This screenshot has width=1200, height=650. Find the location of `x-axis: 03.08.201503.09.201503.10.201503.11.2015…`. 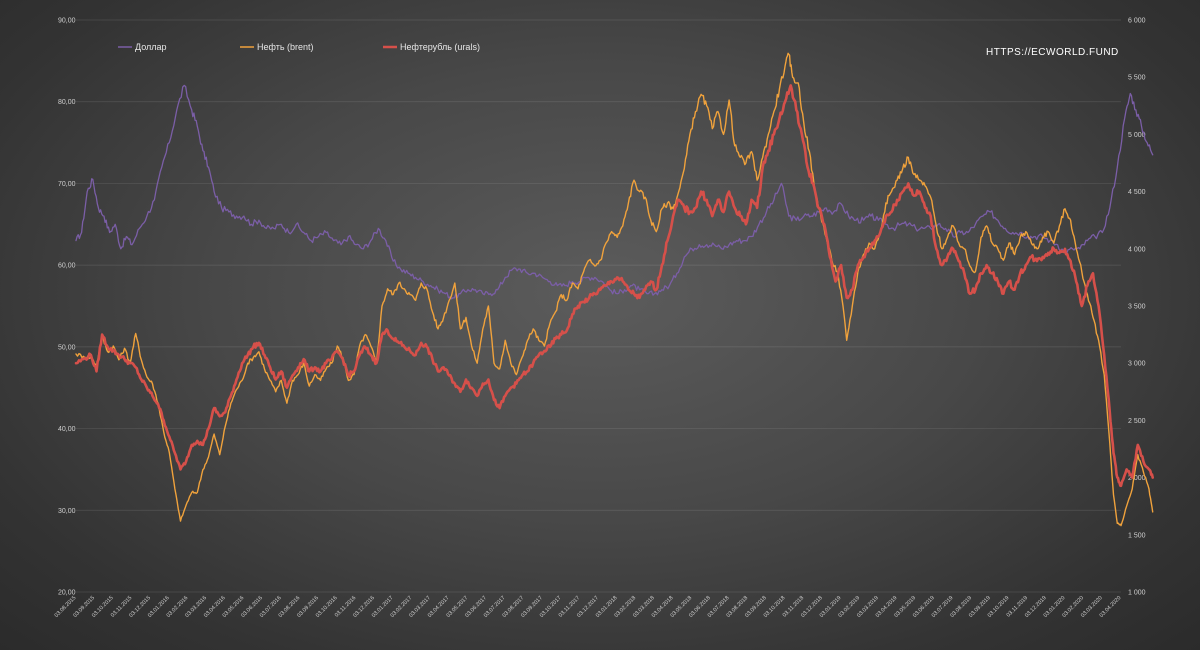

x-axis: 03.08.201503.09.201503.10.201503.11.2015… is located at coordinates (588, 607).